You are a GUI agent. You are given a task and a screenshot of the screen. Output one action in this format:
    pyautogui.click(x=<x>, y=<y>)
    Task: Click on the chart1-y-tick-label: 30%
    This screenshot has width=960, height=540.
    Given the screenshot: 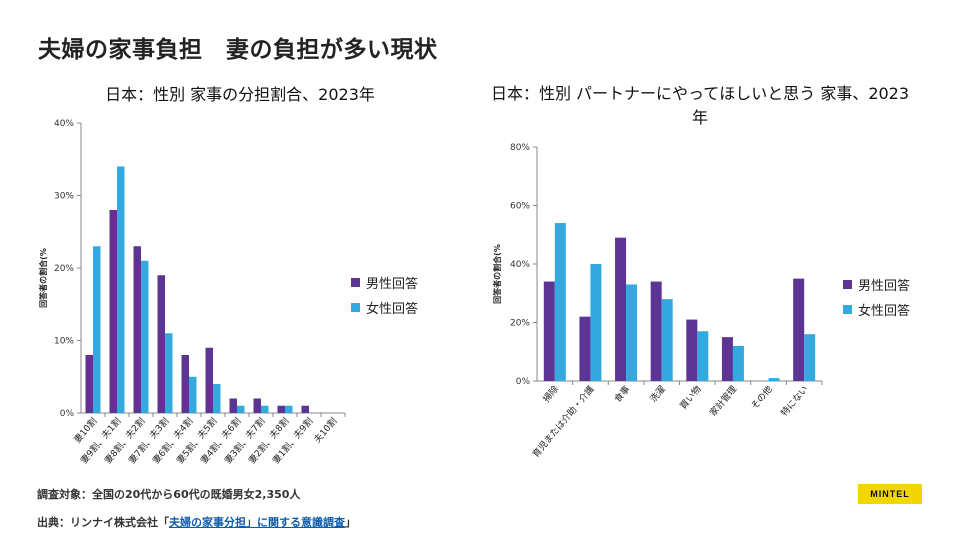 What is the action you would take?
    pyautogui.click(x=64, y=197)
    